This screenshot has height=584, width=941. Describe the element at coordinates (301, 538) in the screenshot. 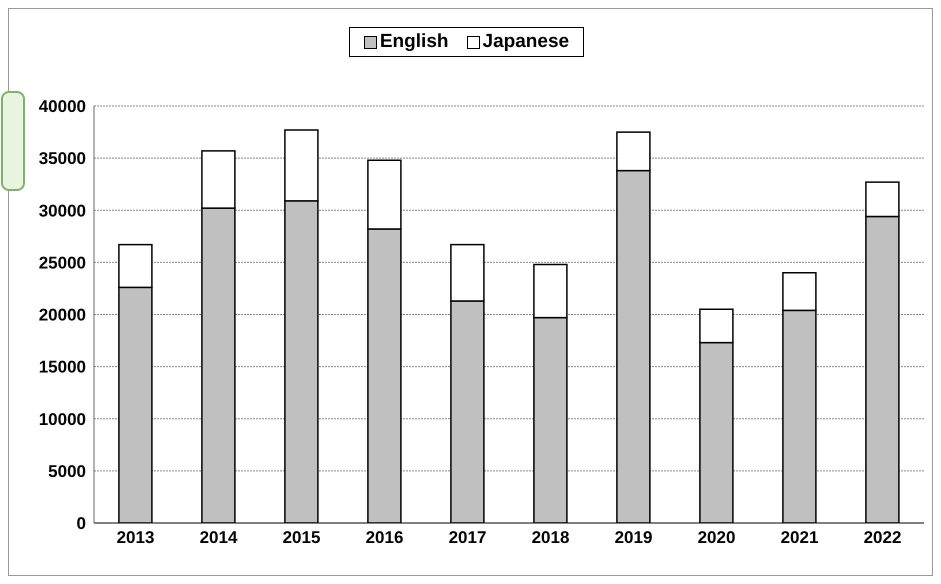

I see `x-tick-label: 2015` at that location.